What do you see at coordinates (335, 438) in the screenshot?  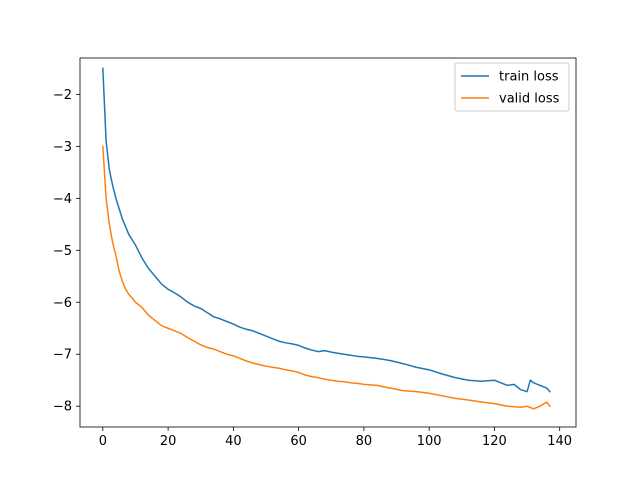 I see `x-axis: 0 20 40 60 80 100 120 140` at bounding box center [335, 438].